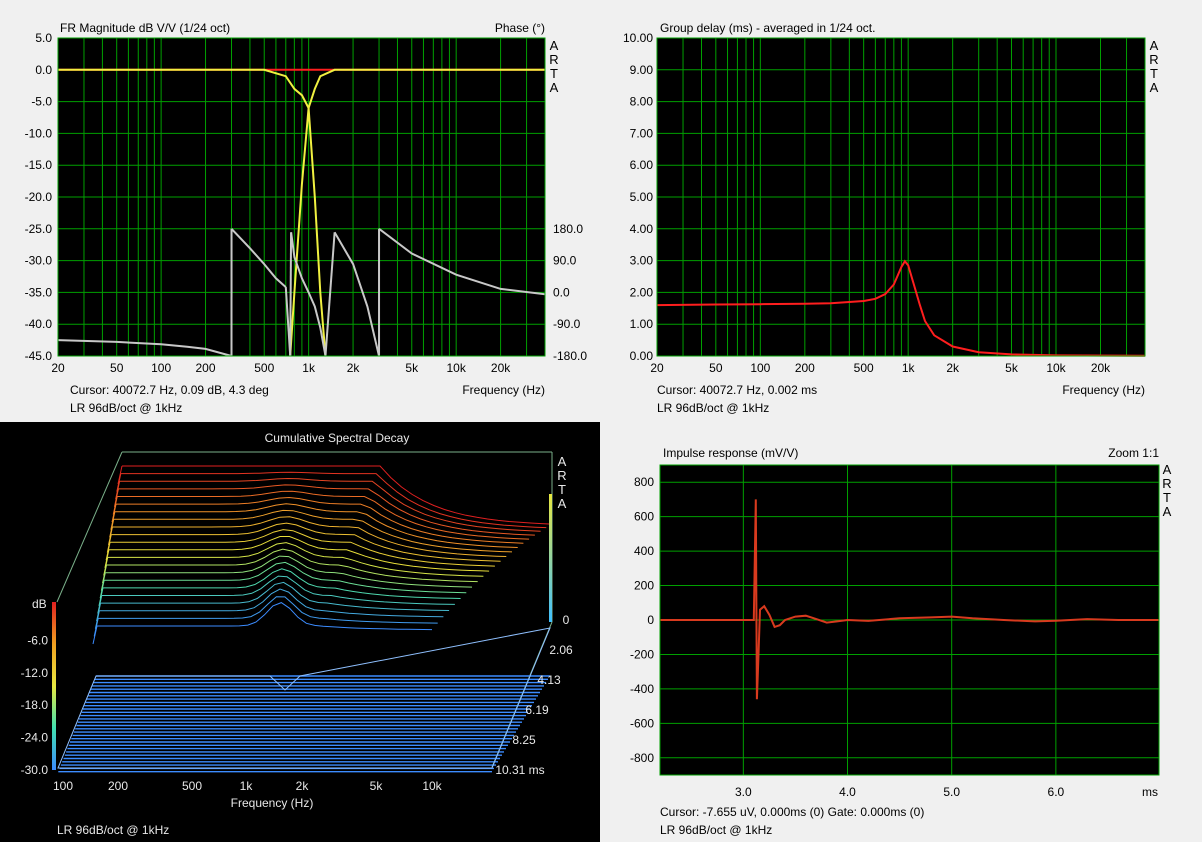  What do you see at coordinates (39, 133) in the screenshot?
I see `fr-y-tick-label: -10.0` at bounding box center [39, 133].